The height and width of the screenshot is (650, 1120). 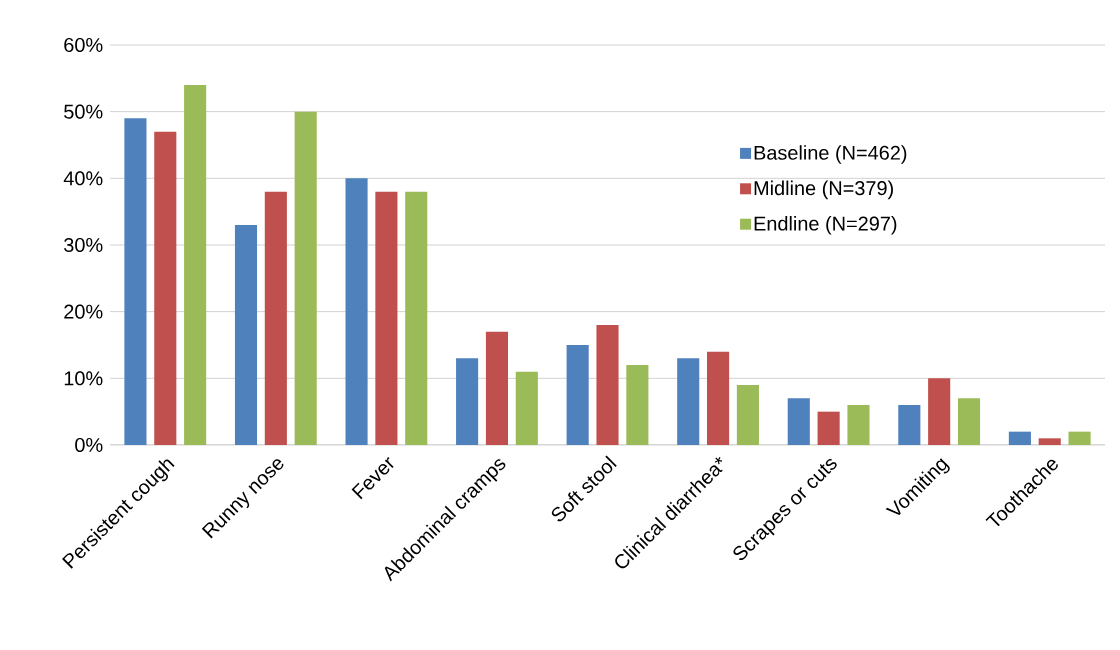 I want to click on y-tick-label: 30%, so click(x=83, y=245).